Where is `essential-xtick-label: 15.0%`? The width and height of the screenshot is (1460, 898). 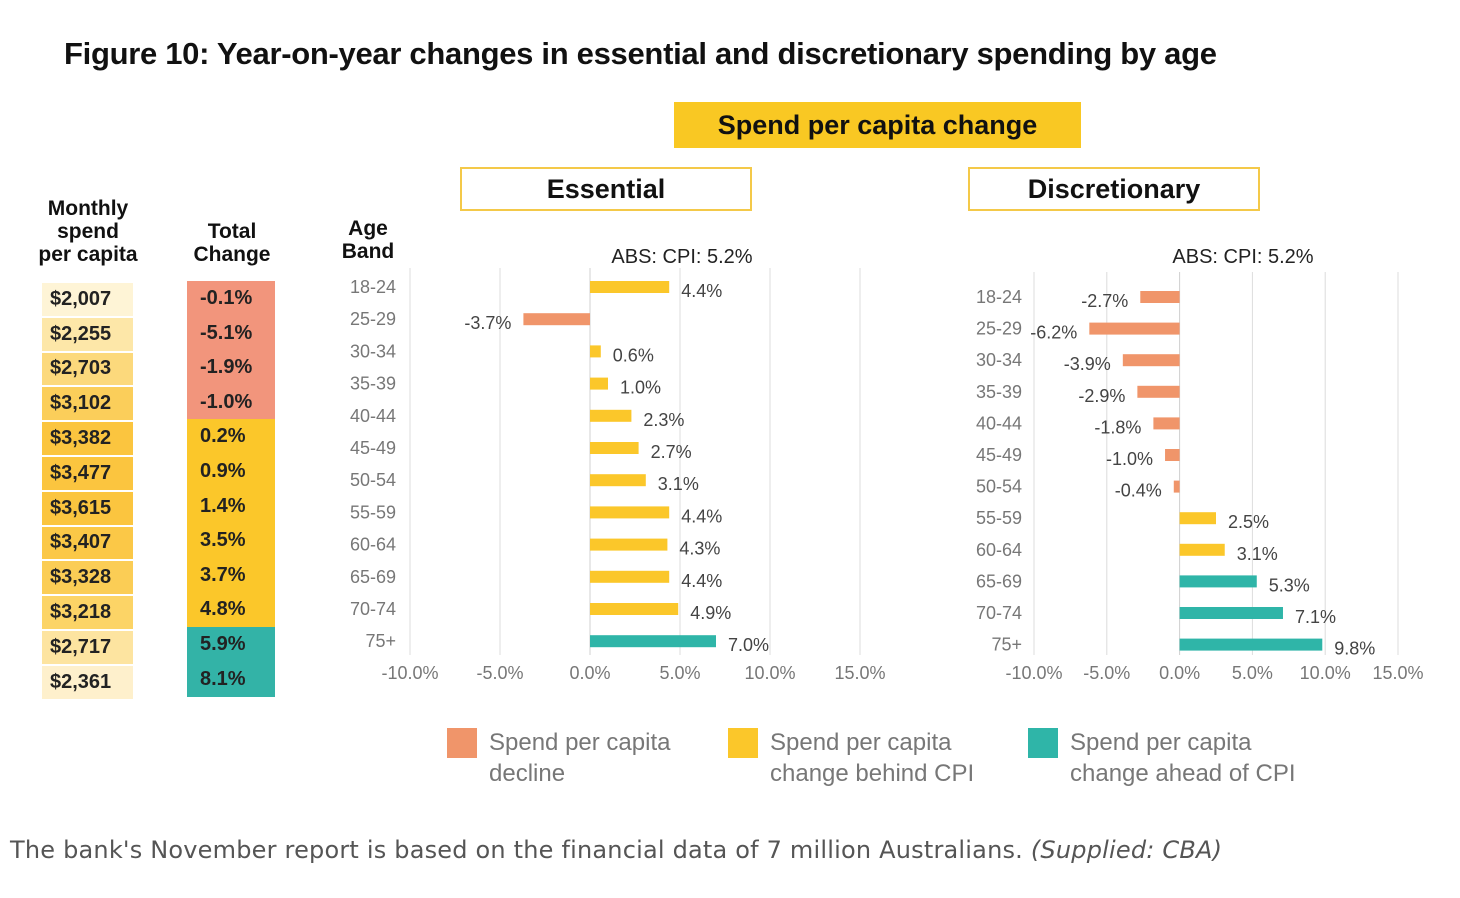
essential-xtick-label: 15.0% is located at coordinates (859, 673).